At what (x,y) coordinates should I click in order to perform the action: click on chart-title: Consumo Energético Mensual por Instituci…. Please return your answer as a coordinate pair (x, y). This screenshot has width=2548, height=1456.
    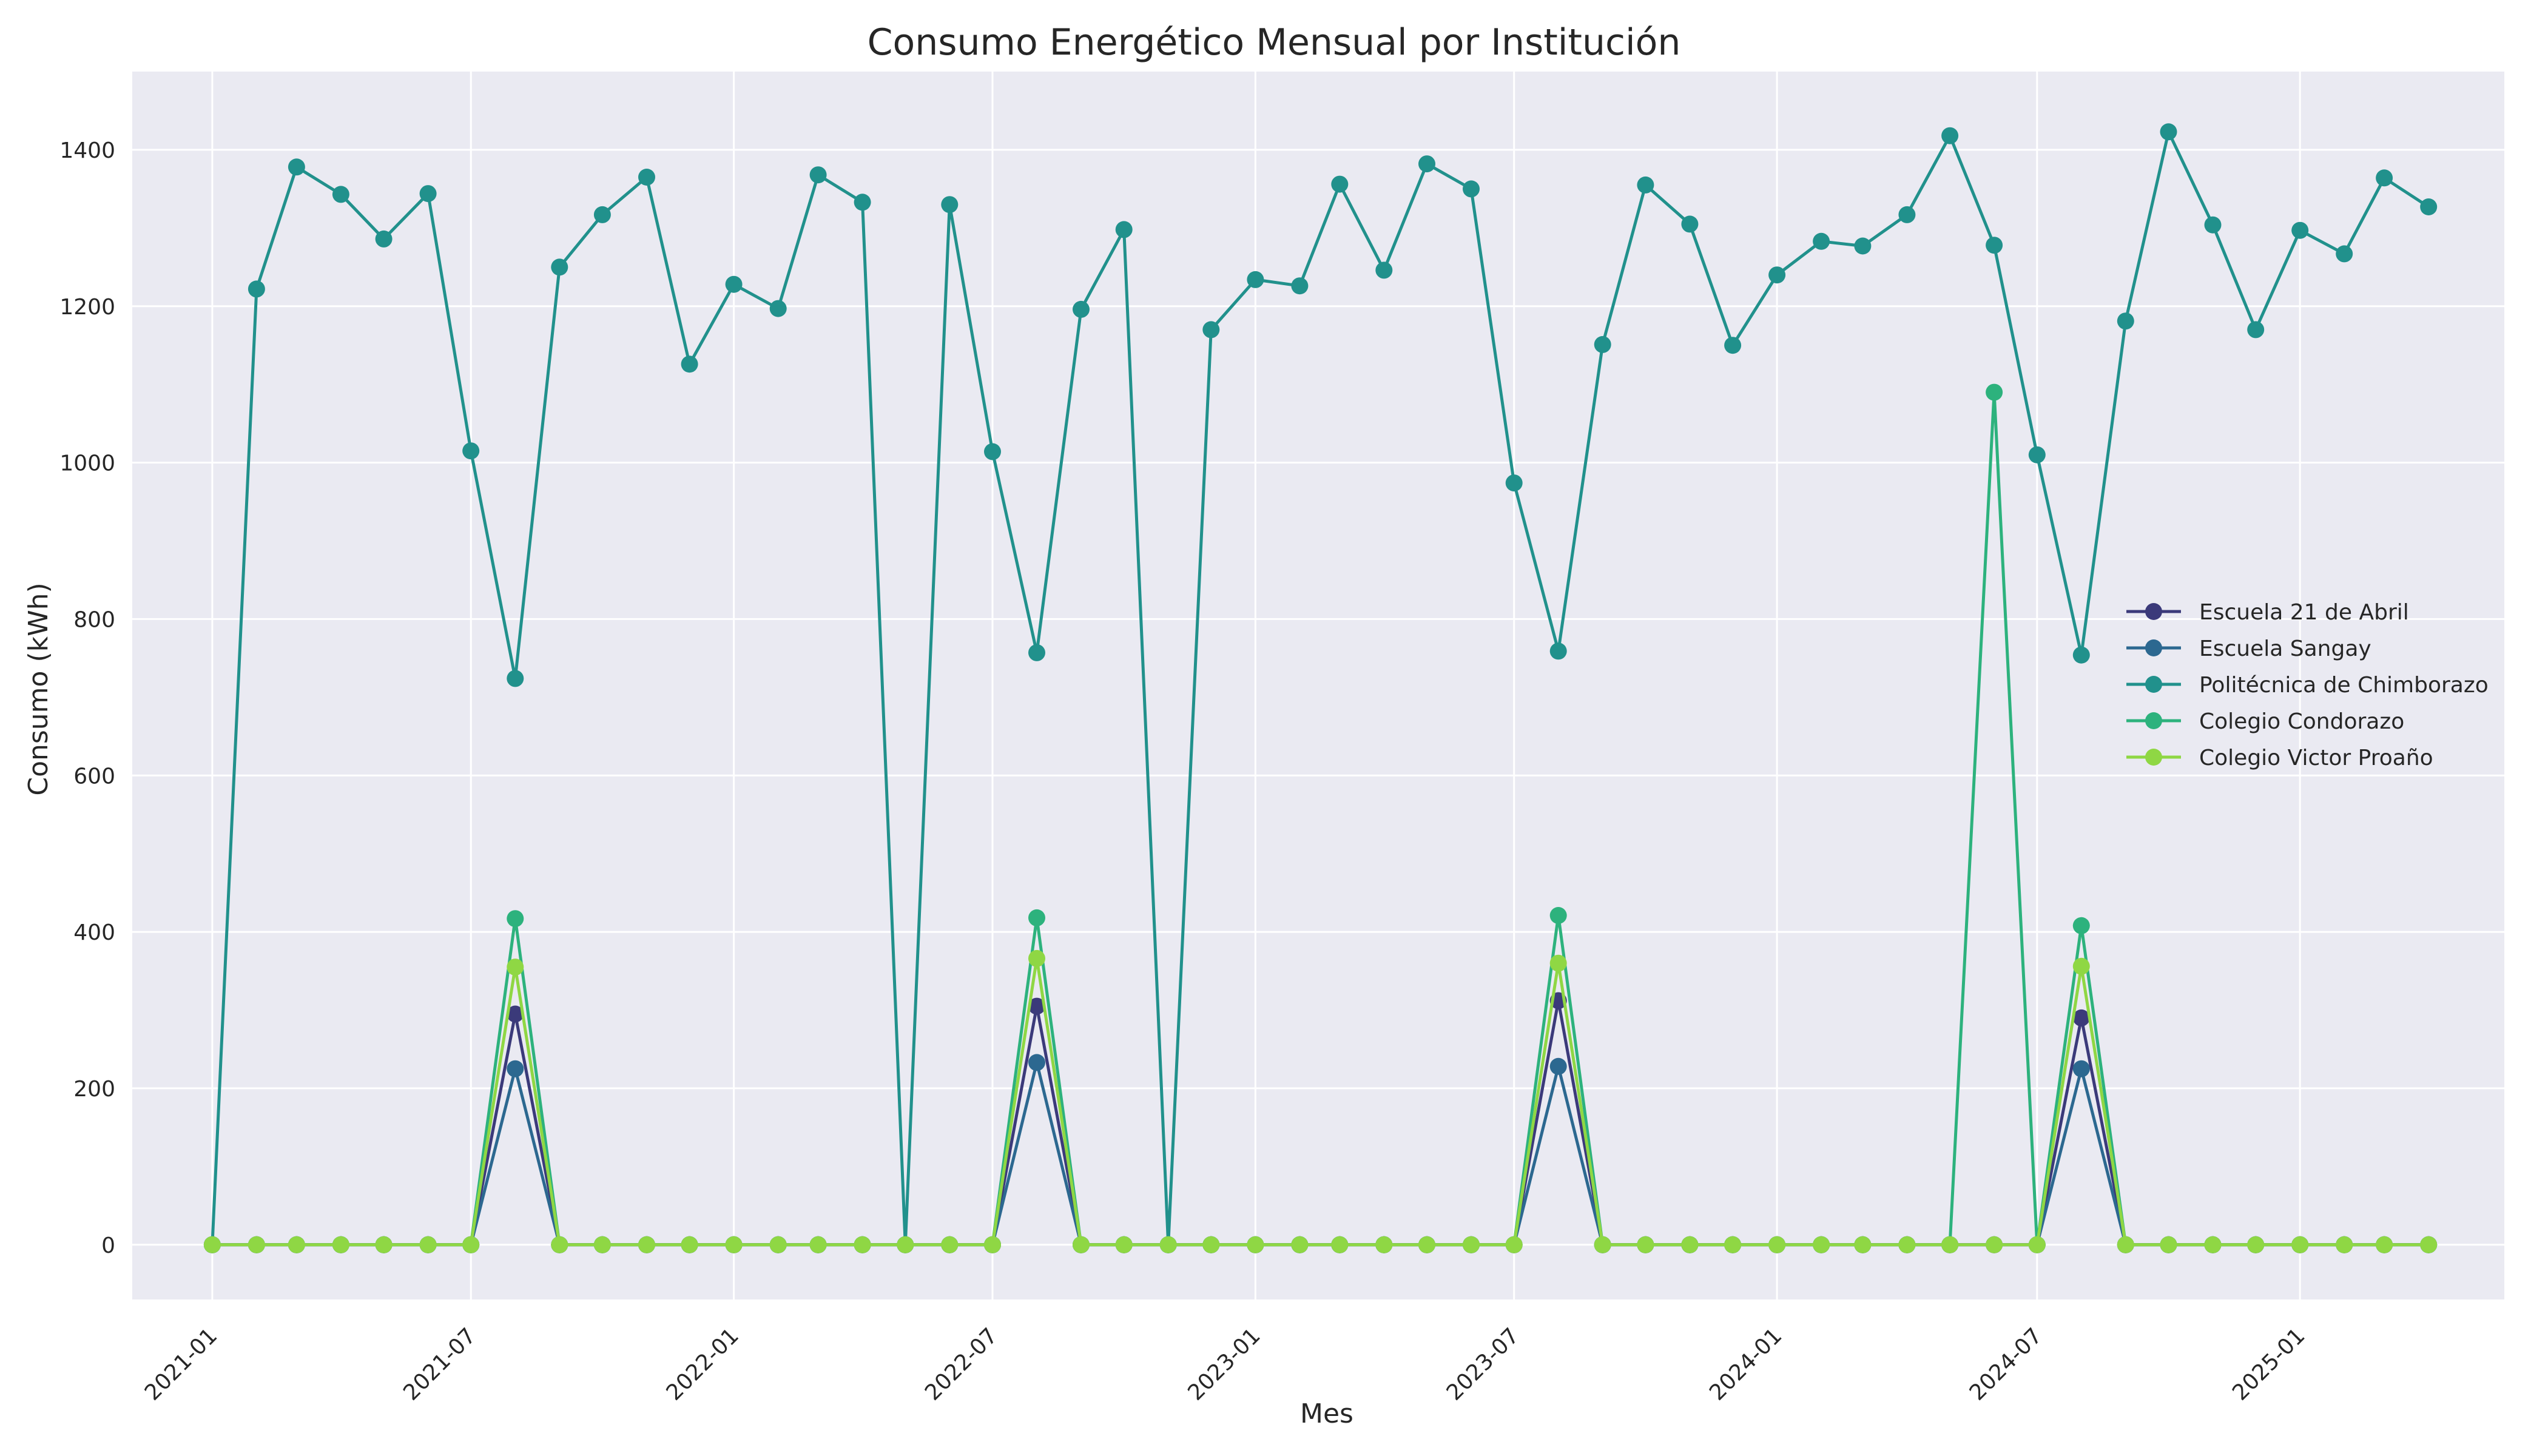
    Looking at the image, I should click on (1274, 42).